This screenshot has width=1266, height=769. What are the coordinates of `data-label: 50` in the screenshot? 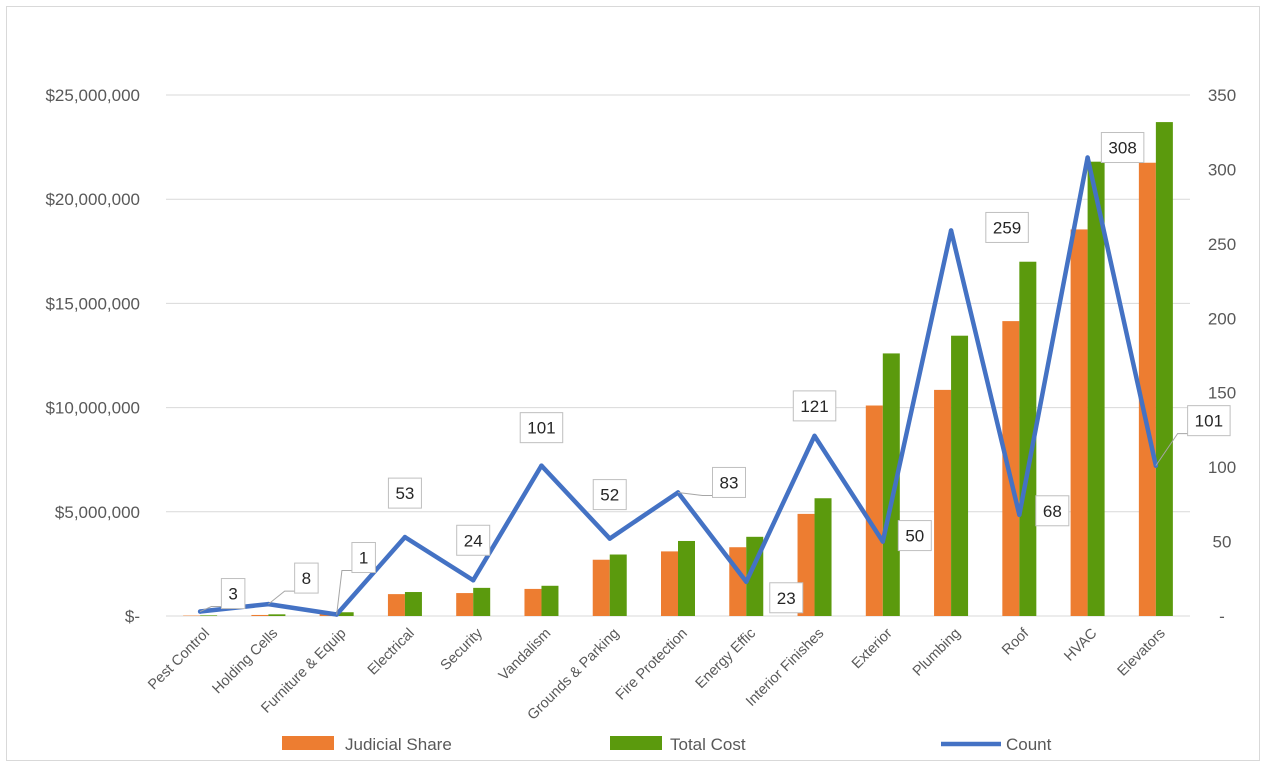 It's located at (914, 536).